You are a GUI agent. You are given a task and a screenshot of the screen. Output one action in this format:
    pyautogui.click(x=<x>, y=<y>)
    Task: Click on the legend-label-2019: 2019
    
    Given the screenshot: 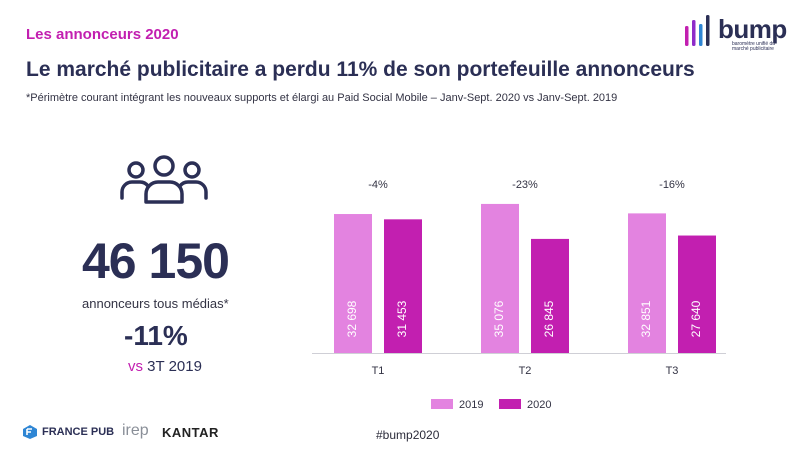 What is the action you would take?
    pyautogui.click(x=471, y=405)
    